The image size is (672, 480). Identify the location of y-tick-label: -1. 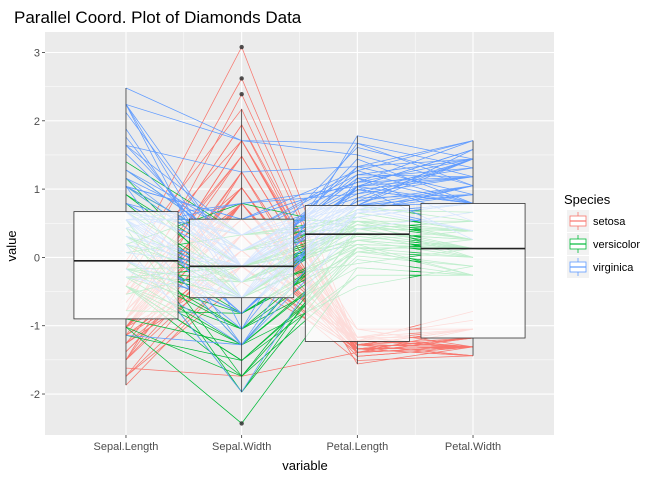
(35, 327).